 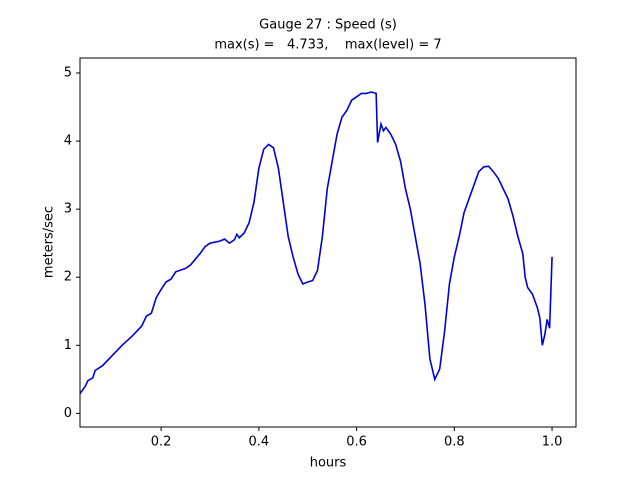 What do you see at coordinates (327, 45) in the screenshot?
I see `chart-subtitle: max(s) = 4.733, max(level) = 7` at bounding box center [327, 45].